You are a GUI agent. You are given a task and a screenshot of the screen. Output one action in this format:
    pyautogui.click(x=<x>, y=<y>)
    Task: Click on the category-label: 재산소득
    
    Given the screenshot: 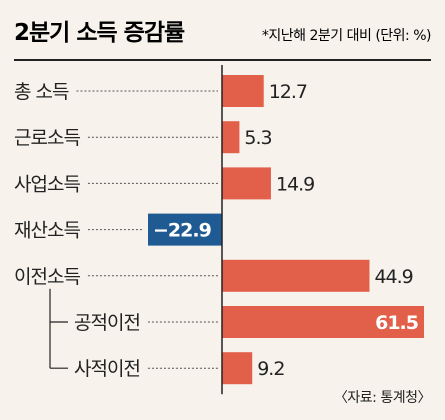 What is the action you would take?
    pyautogui.click(x=47, y=231)
    